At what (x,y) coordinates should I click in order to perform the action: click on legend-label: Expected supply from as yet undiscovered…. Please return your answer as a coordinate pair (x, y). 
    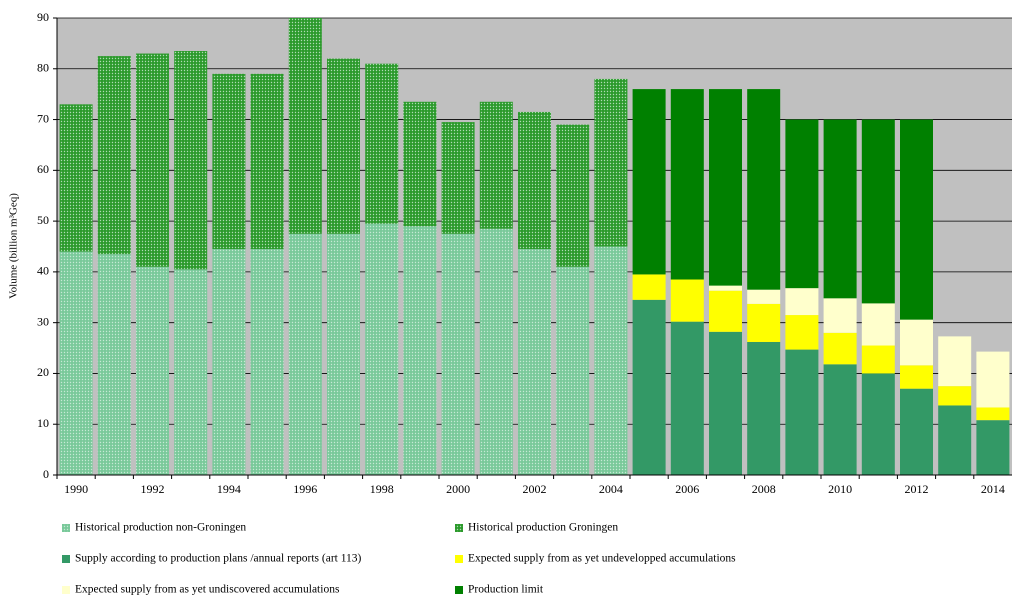
    Looking at the image, I should click on (207, 590).